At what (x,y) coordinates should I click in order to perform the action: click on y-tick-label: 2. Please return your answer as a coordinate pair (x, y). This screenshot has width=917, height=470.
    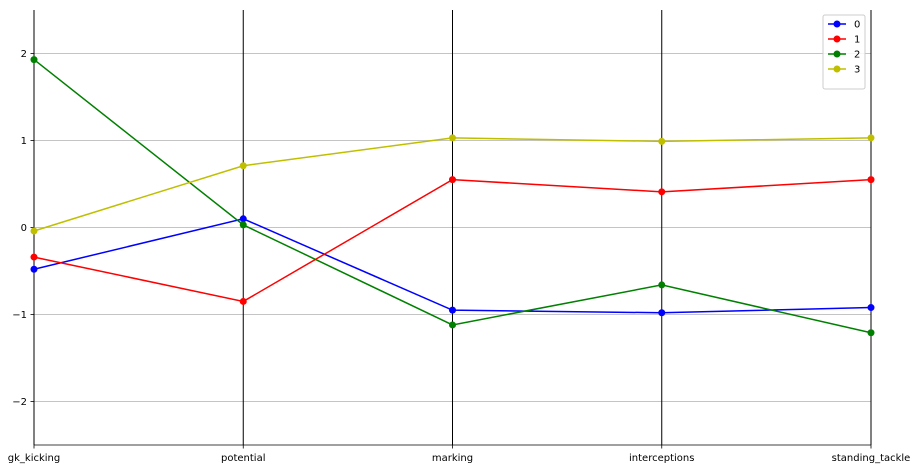
    Looking at the image, I should click on (24, 54).